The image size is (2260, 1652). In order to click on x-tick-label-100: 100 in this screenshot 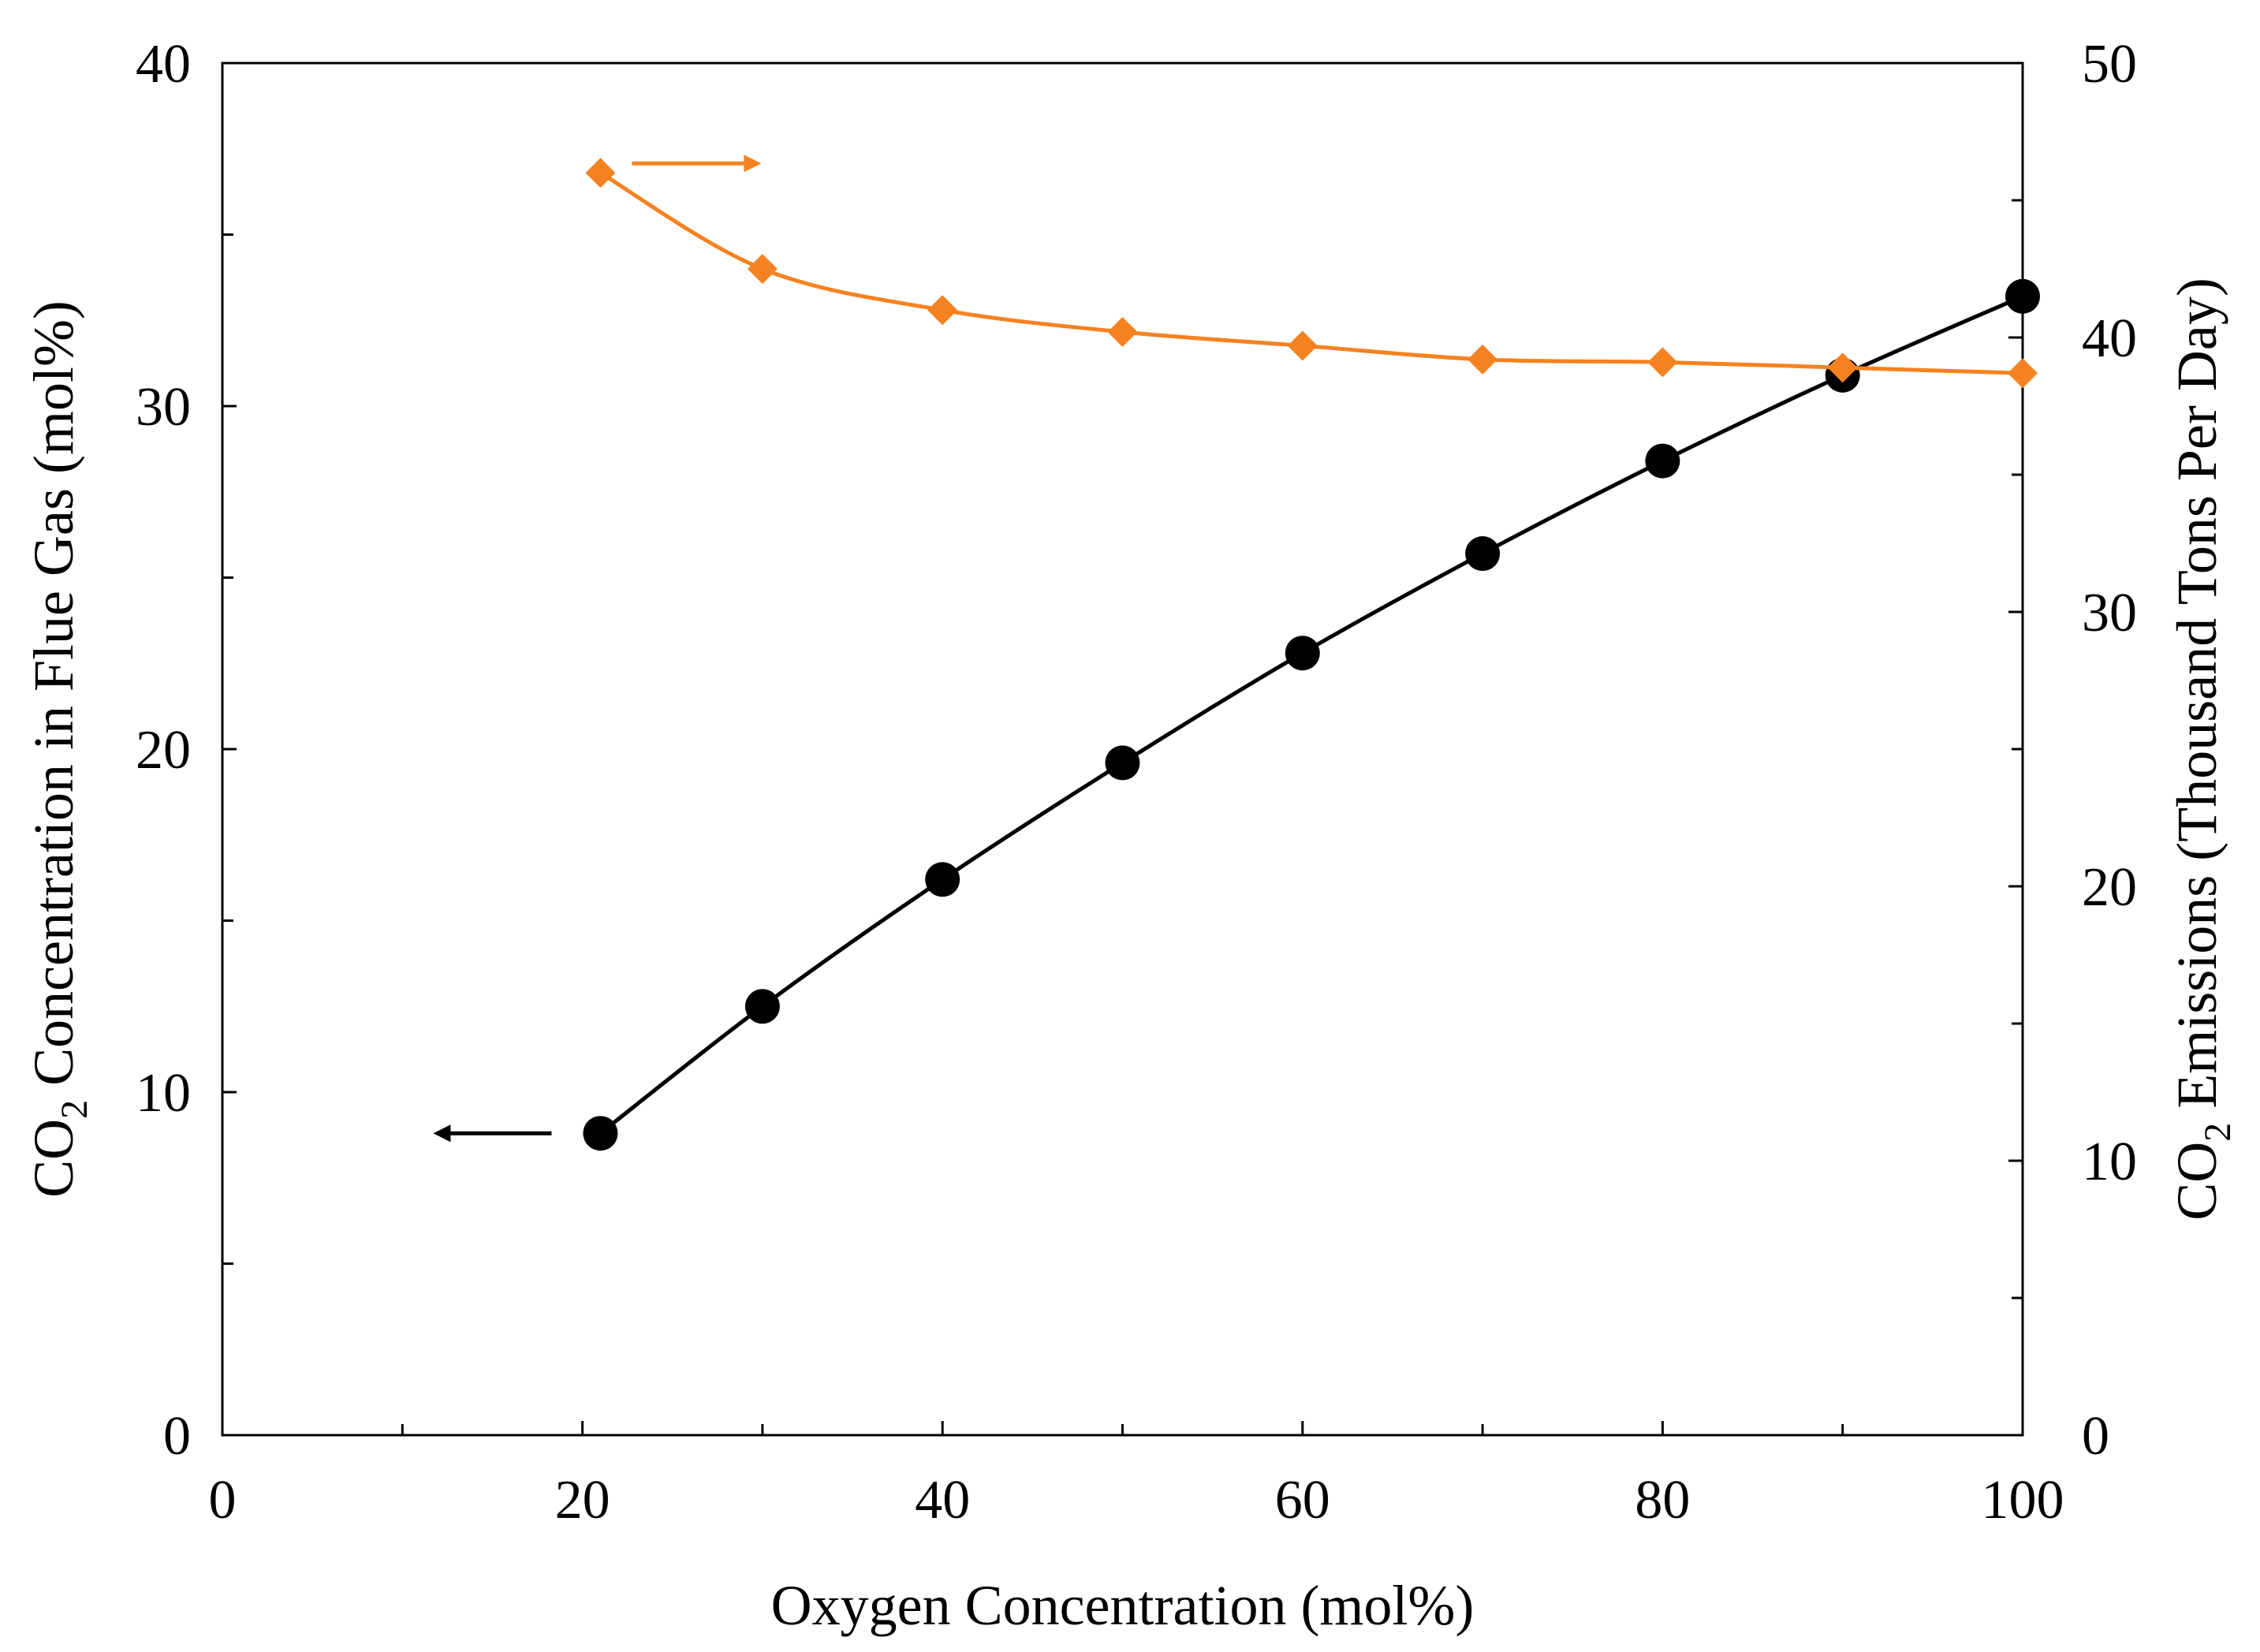, I will do `click(2023, 1501)`.